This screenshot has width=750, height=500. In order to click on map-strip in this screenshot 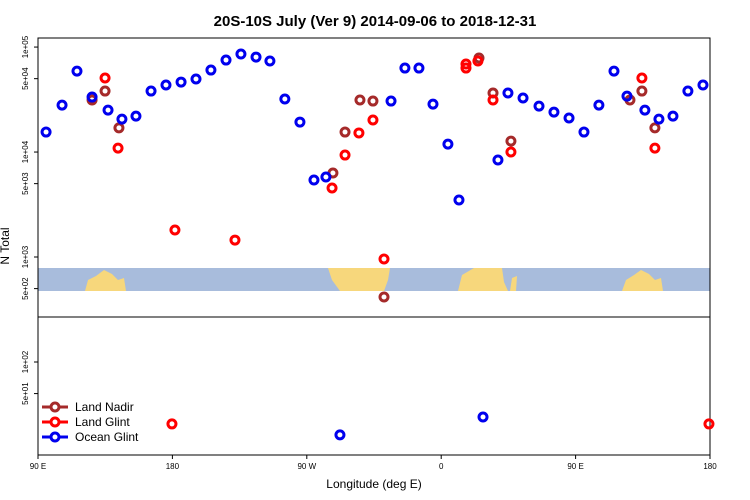, I will do `click(374, 279)`.